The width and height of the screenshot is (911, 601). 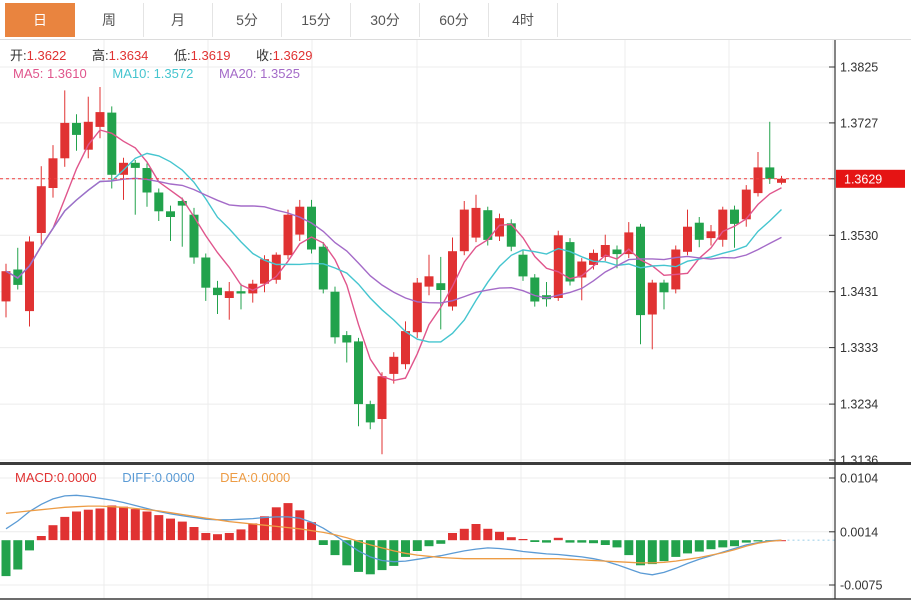 What do you see at coordinates (454, 20) in the screenshot?
I see `tab-60min: 60分` at bounding box center [454, 20].